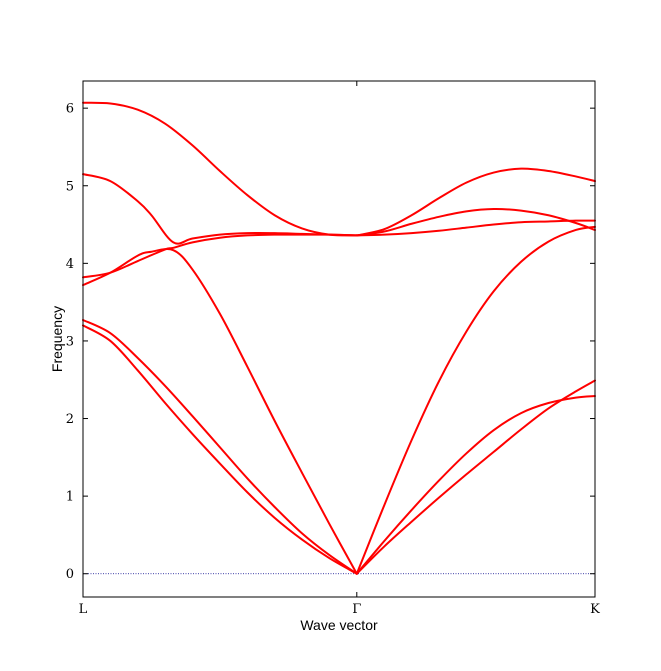 Image resolution: width=661 pixels, height=671 pixels. I want to click on y-tick-label: 2, so click(70, 419).